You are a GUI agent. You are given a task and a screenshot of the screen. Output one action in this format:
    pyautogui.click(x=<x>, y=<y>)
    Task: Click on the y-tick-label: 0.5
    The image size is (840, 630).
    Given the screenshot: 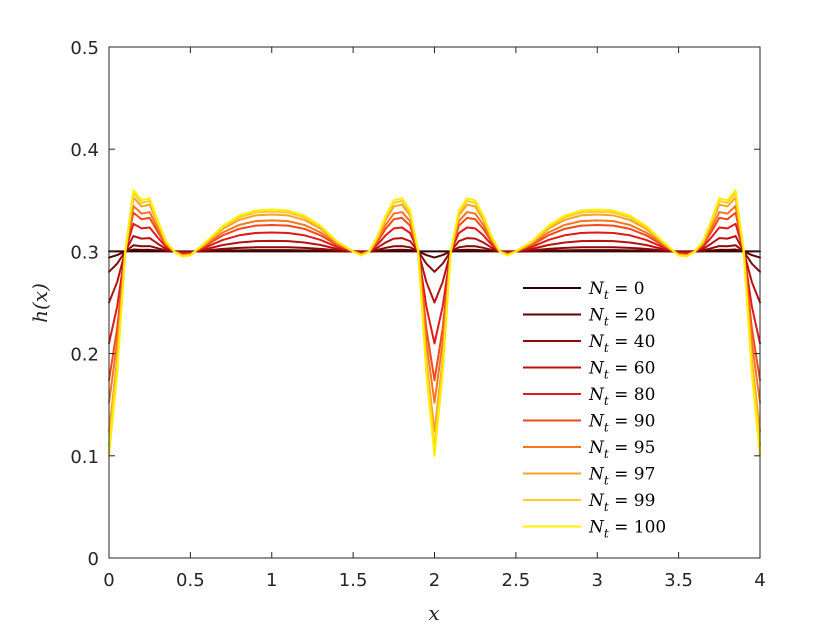 What is the action you would take?
    pyautogui.click(x=84, y=48)
    